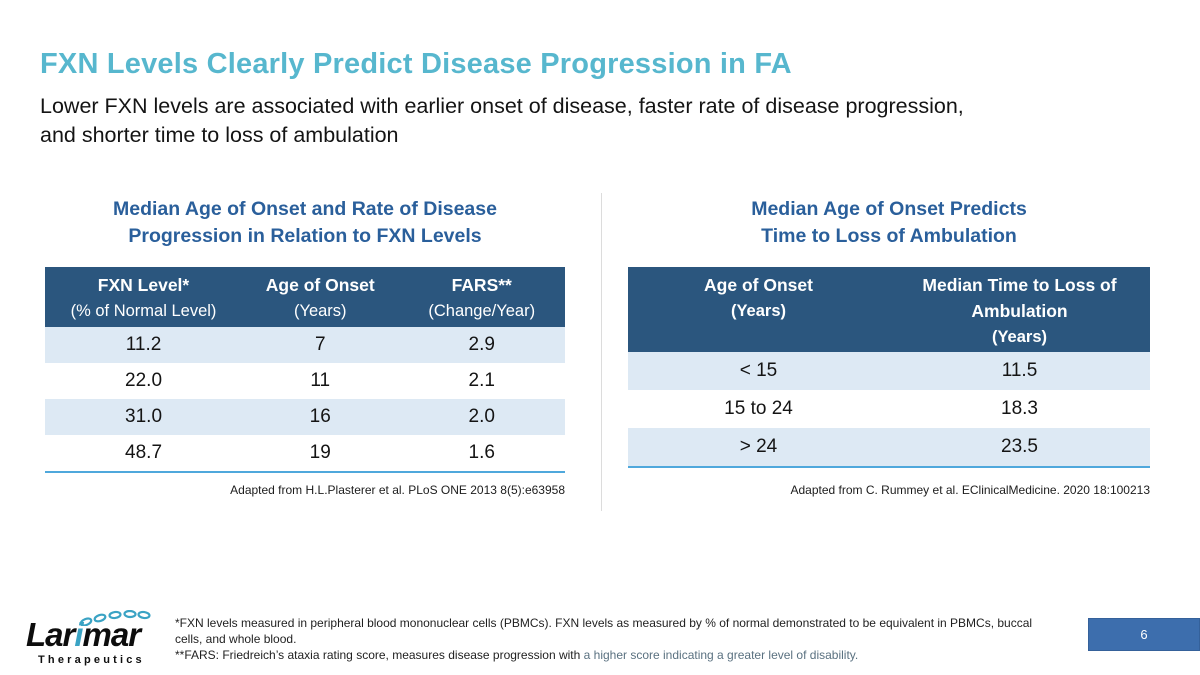 This screenshot has height=675, width=1200. Describe the element at coordinates (889, 409) in the screenshot. I see `table-row: 15 to 24 18.3` at that location.